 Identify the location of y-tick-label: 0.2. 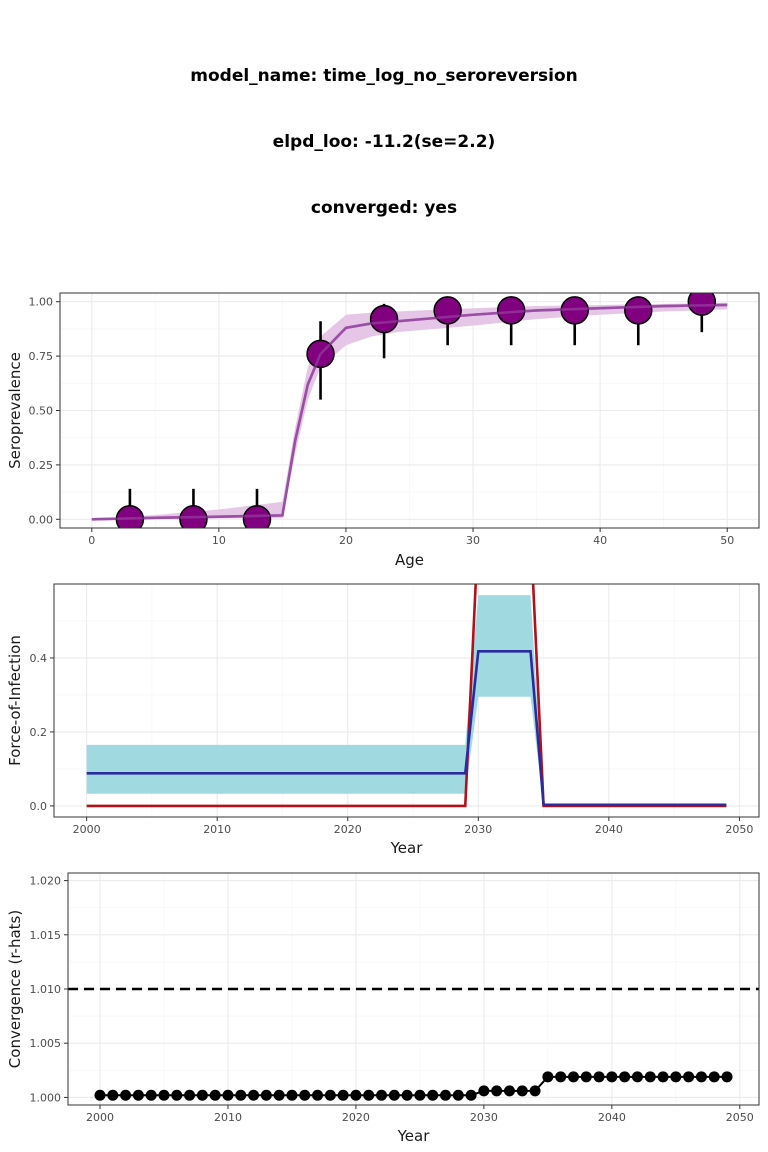
(39, 732).